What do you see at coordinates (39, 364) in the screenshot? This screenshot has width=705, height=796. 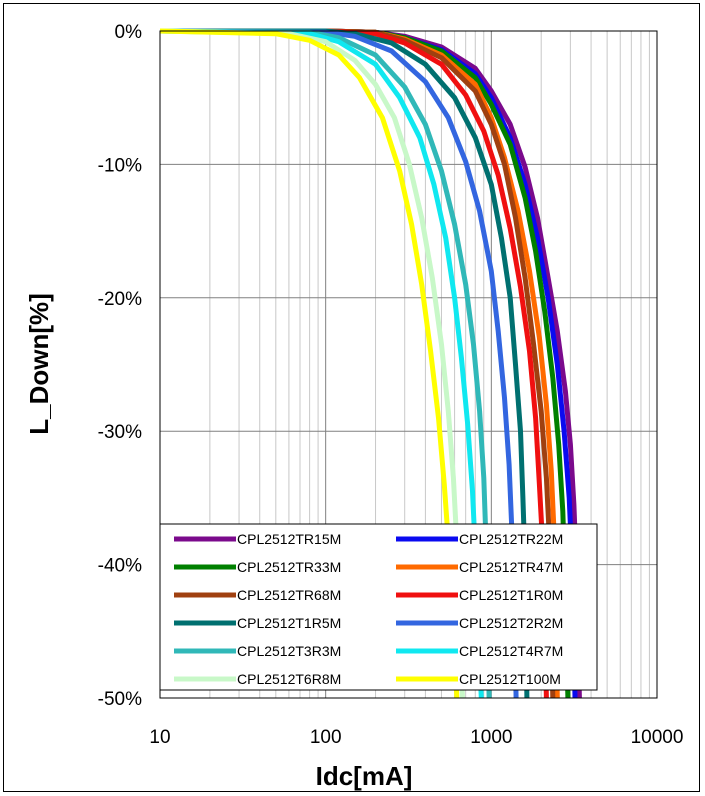 I see `y-axis-title: L_Down[%]` at bounding box center [39, 364].